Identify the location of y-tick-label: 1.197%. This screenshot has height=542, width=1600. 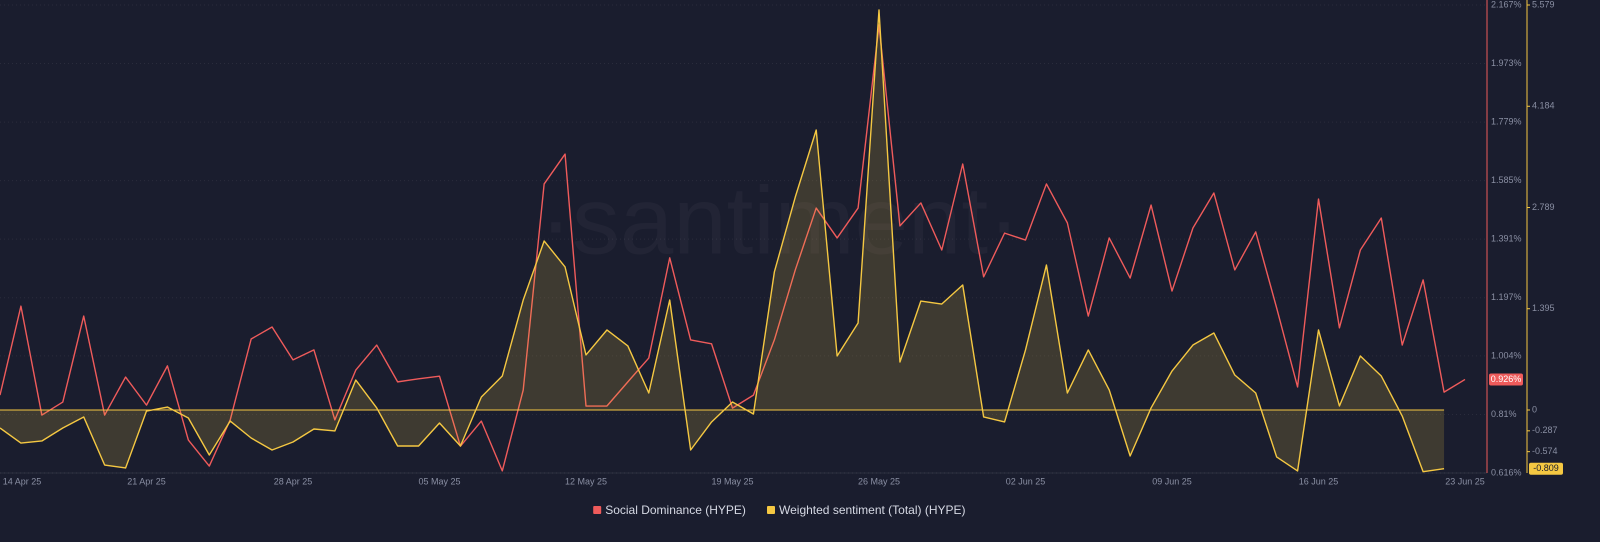
(1506, 297).